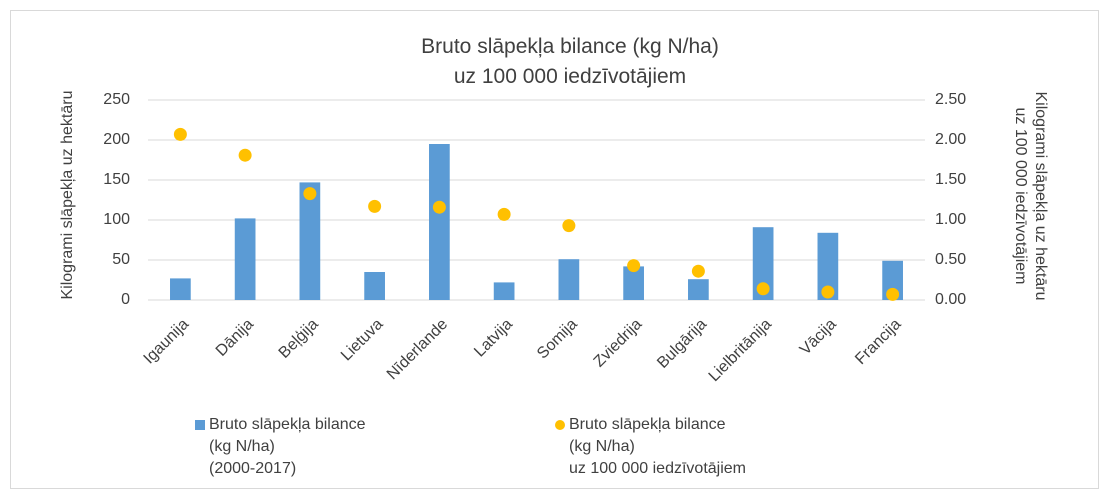 The image size is (1110, 500). Describe the element at coordinates (121, 259) in the screenshot. I see `y-tick-label: 50` at that location.